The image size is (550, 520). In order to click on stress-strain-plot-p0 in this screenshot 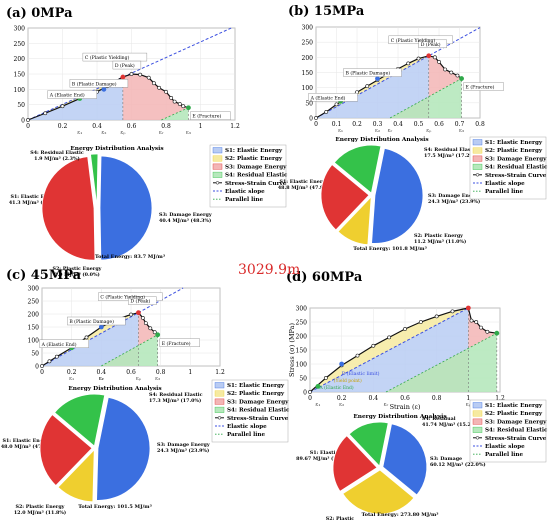, I will do `click(131, 74)`.